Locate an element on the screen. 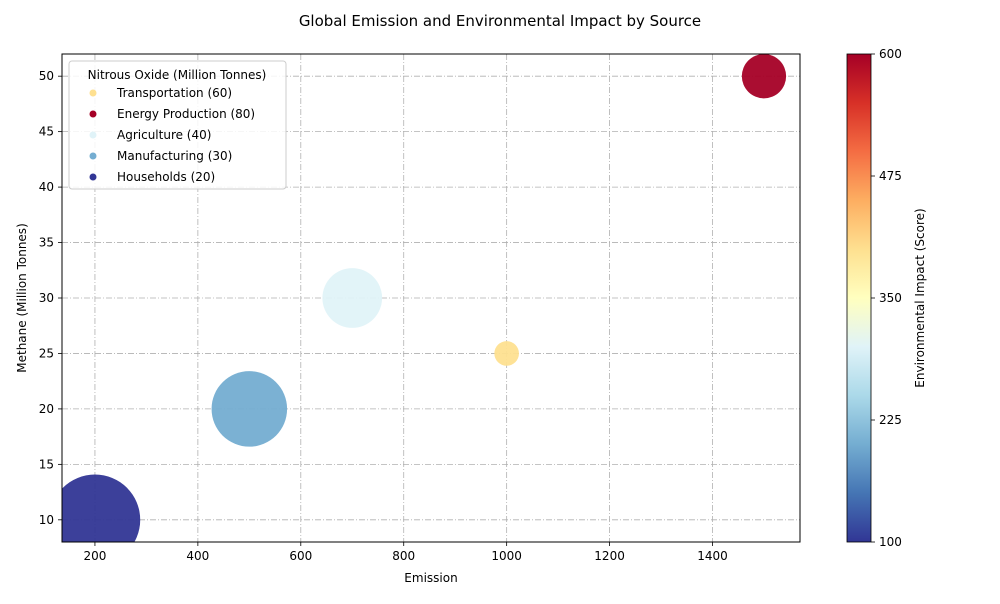 The image size is (1000, 604). y-tick-label-6: 40 is located at coordinates (46, 187).